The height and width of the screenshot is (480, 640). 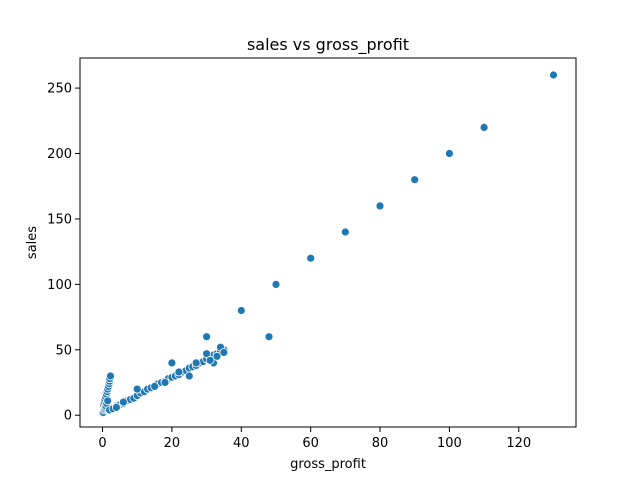 What do you see at coordinates (102, 443) in the screenshot?
I see `x-tick-label: 0` at bounding box center [102, 443].